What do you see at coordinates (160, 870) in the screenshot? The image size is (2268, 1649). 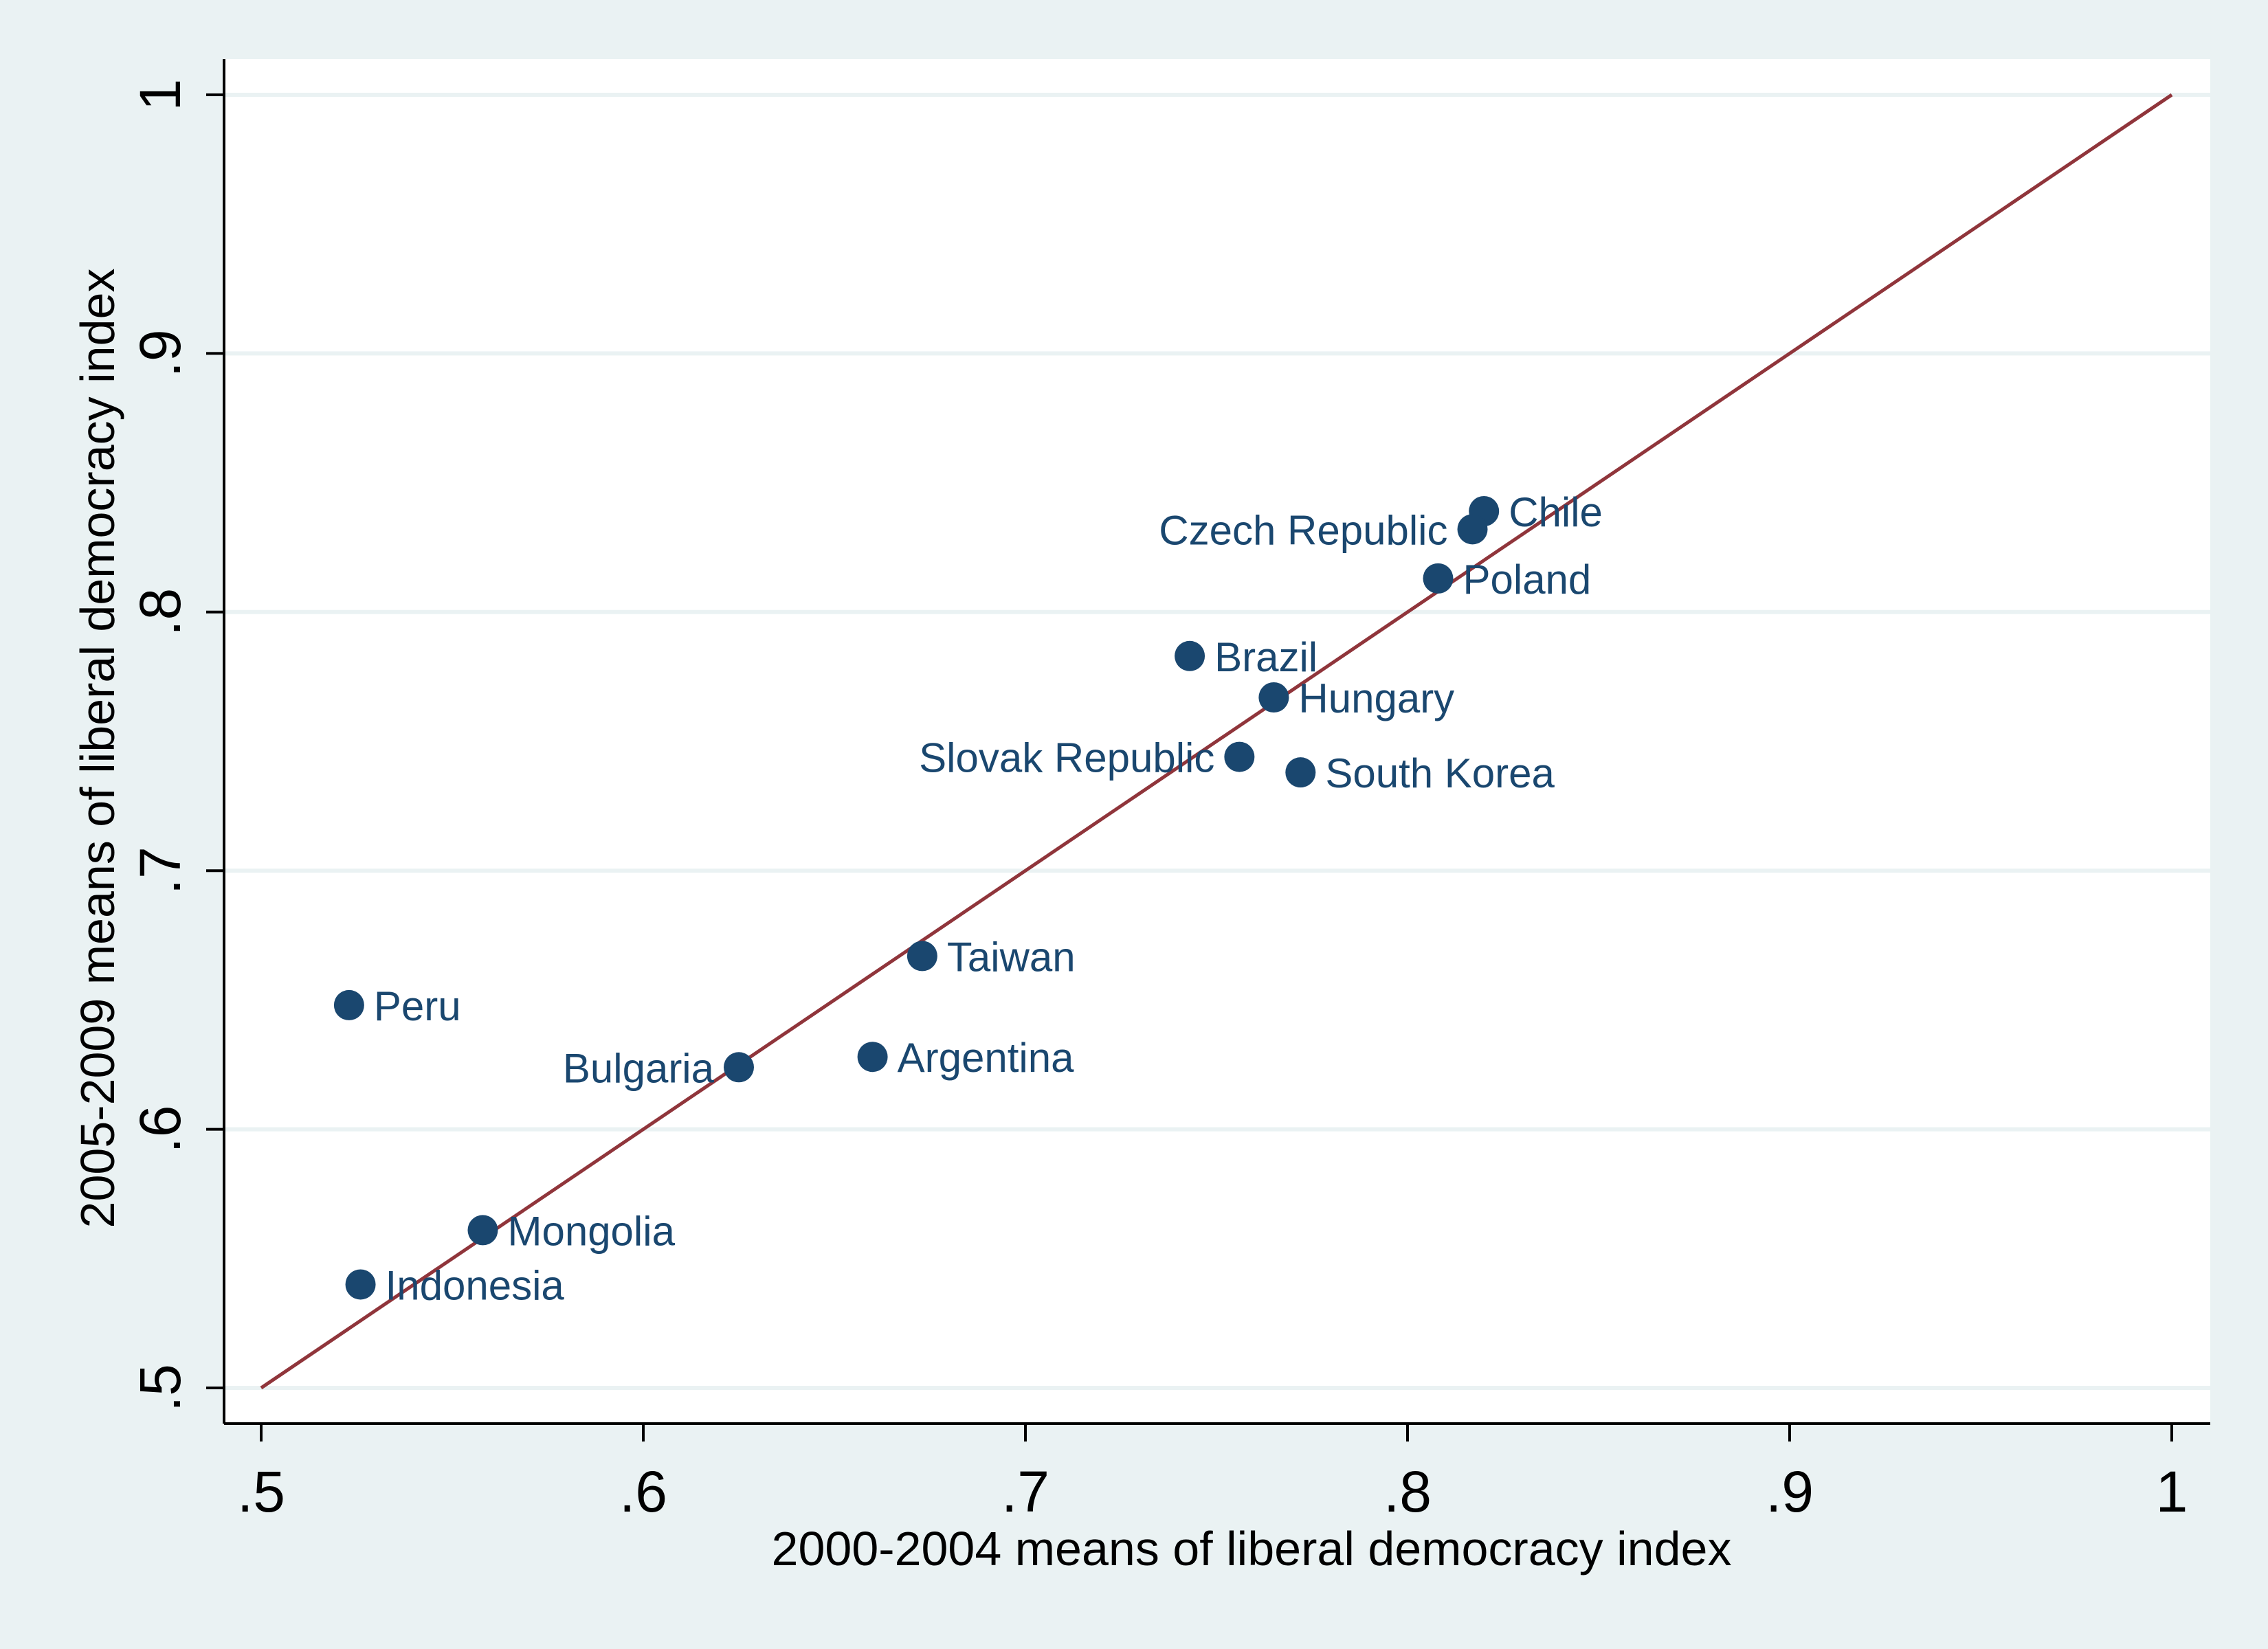 I see `y-tick-label: .7` at bounding box center [160, 870].